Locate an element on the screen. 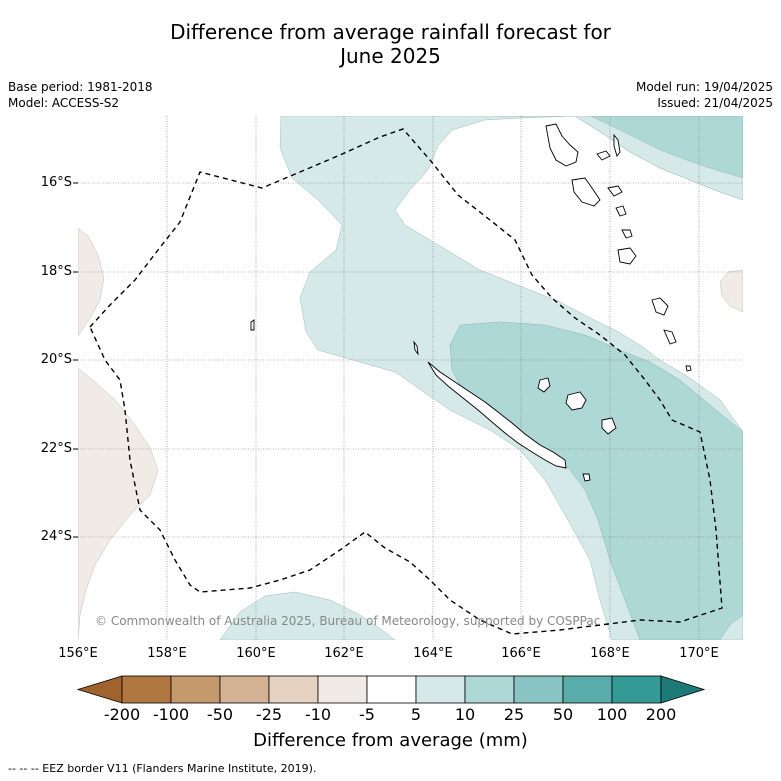 The height and width of the screenshot is (781, 781). meta-right: Model run: 19/04/2025 Issued: 21/04/2025 is located at coordinates (704, 95).